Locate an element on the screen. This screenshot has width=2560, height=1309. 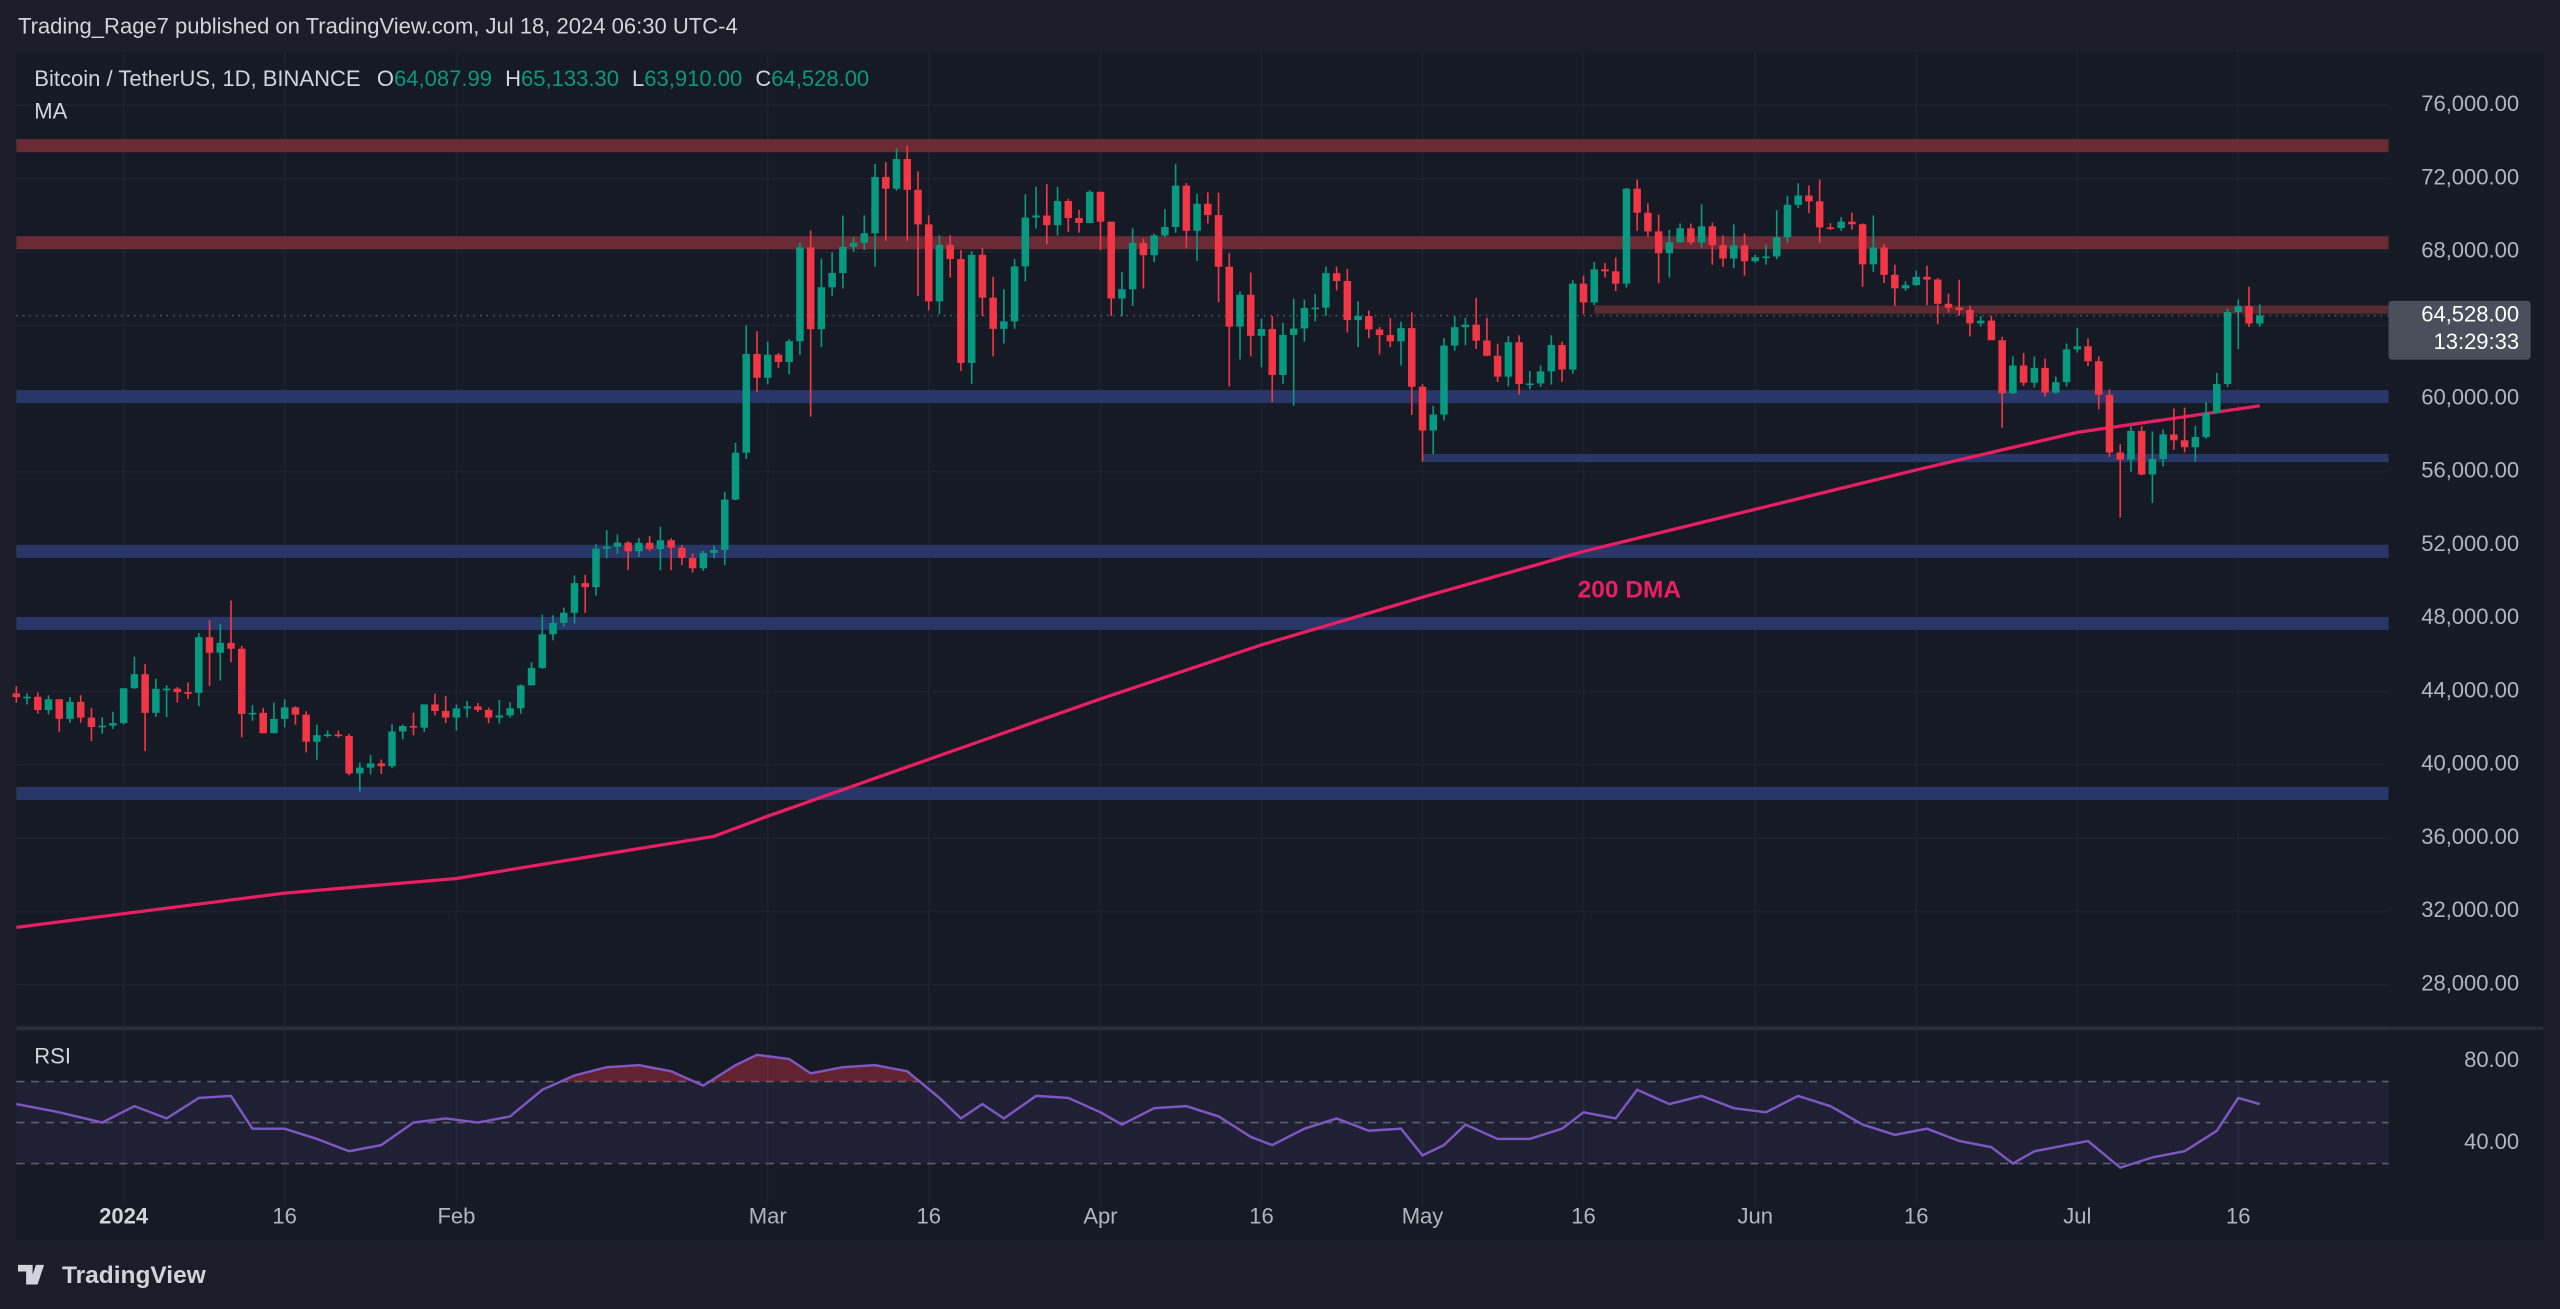
overbought-fill is located at coordinates (740, 1068).